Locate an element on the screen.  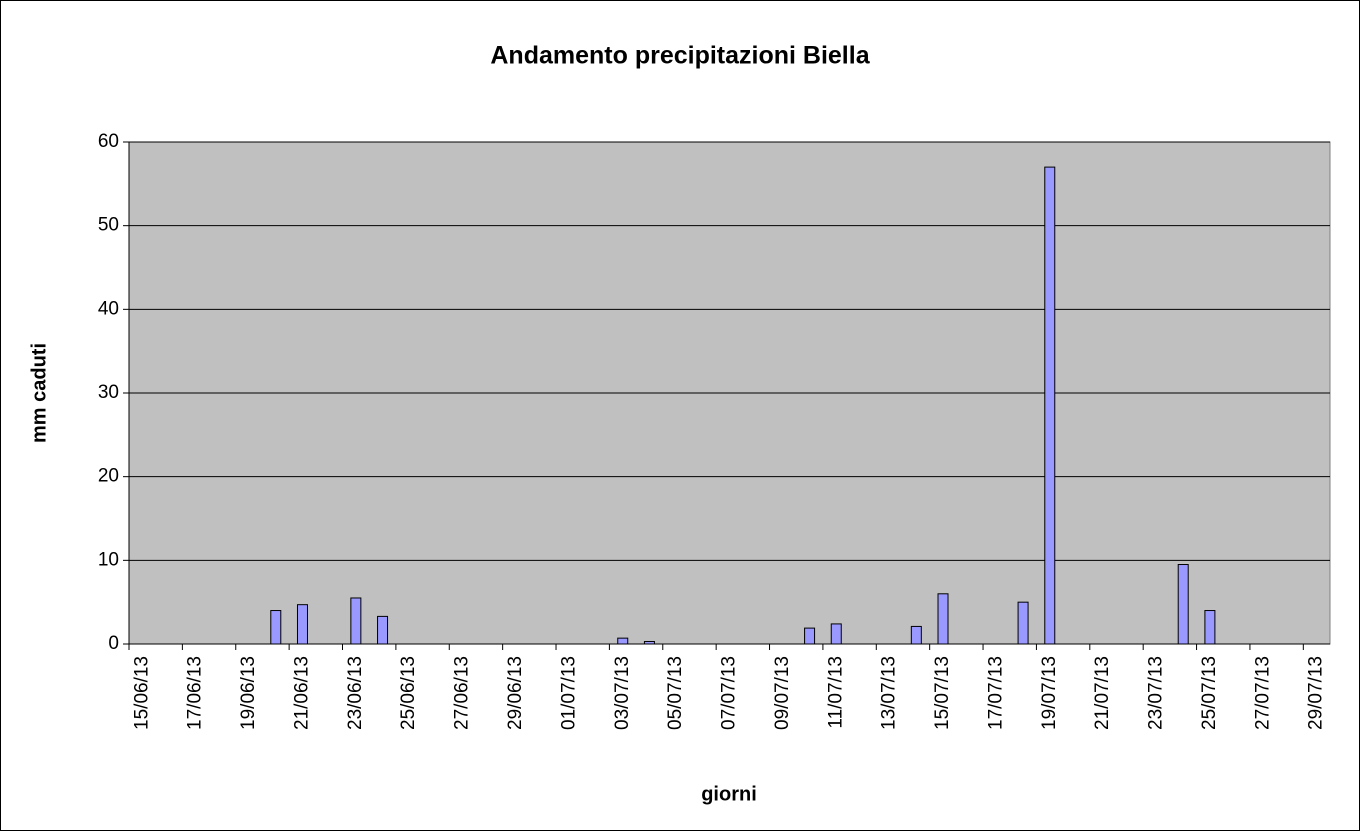
y-tick-label: 30 is located at coordinates (108, 392).